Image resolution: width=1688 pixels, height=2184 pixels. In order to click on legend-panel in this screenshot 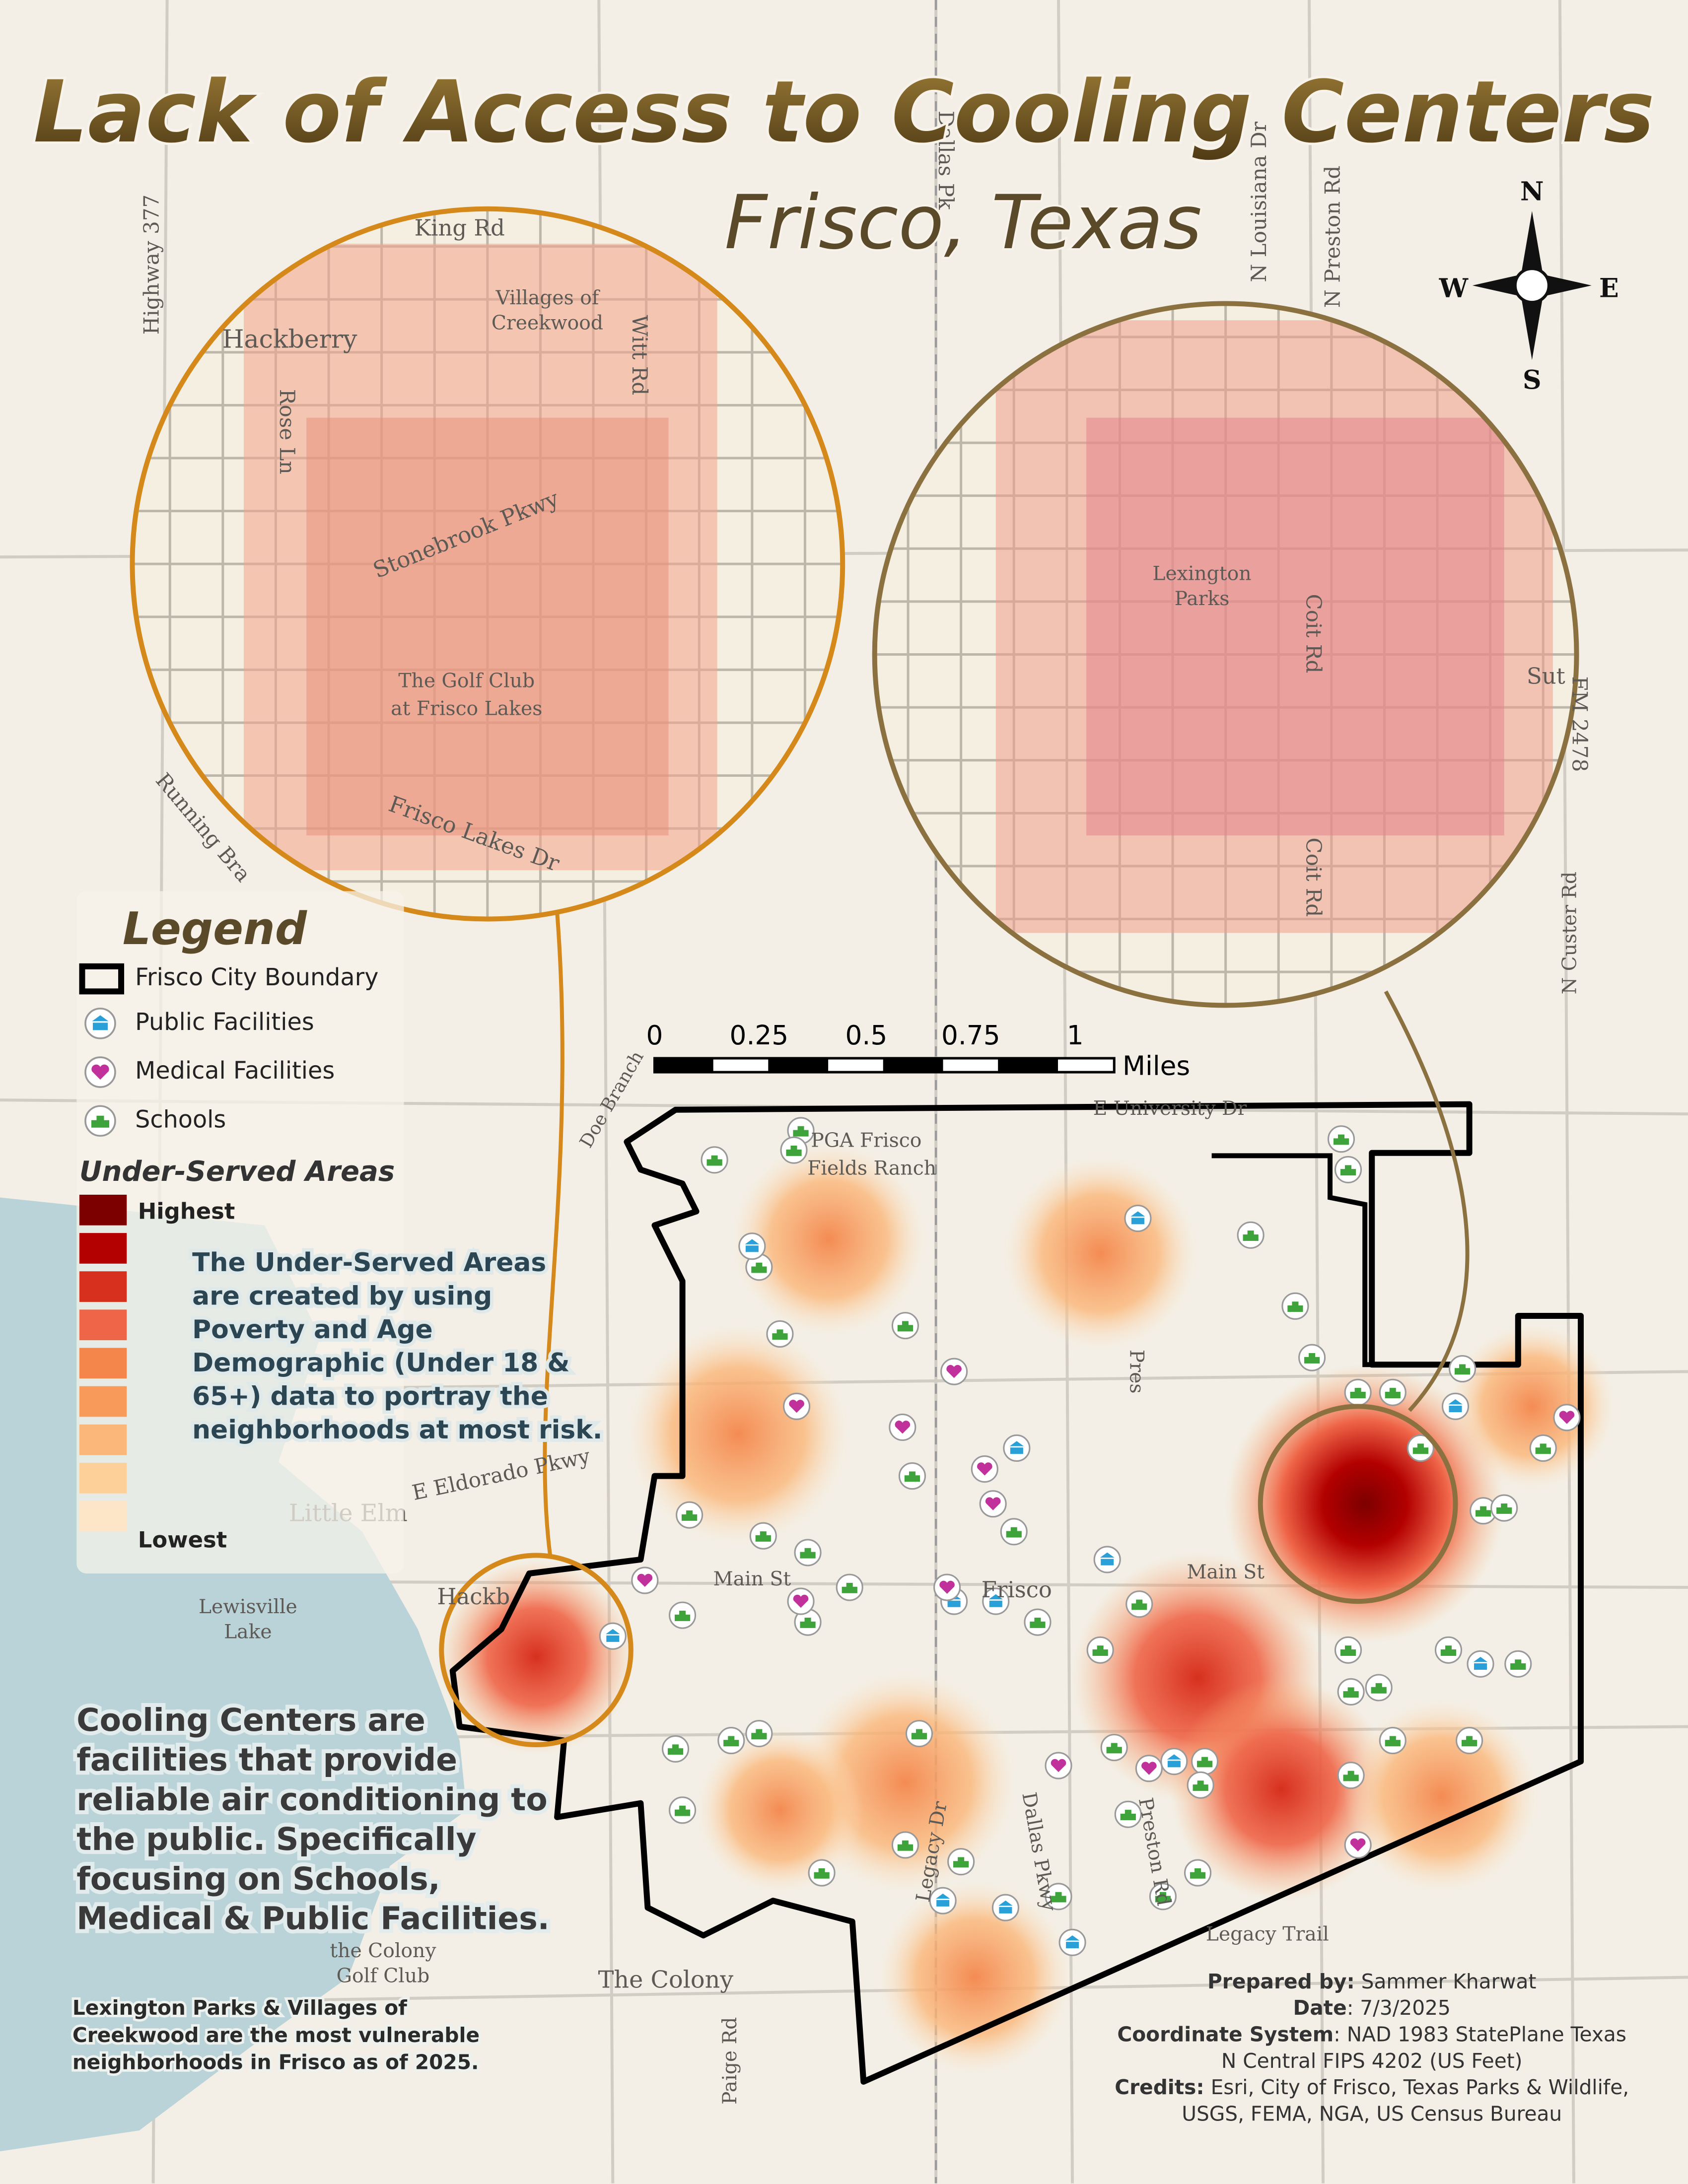, I will do `click(240, 1232)`.